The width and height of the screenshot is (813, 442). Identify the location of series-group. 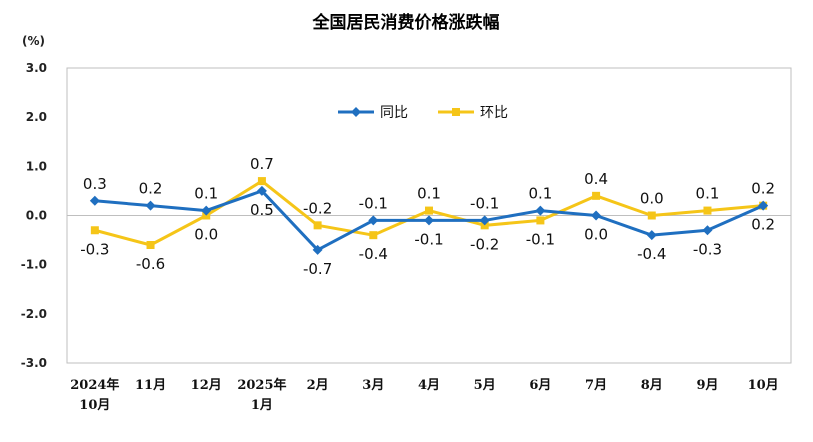
(429, 216).